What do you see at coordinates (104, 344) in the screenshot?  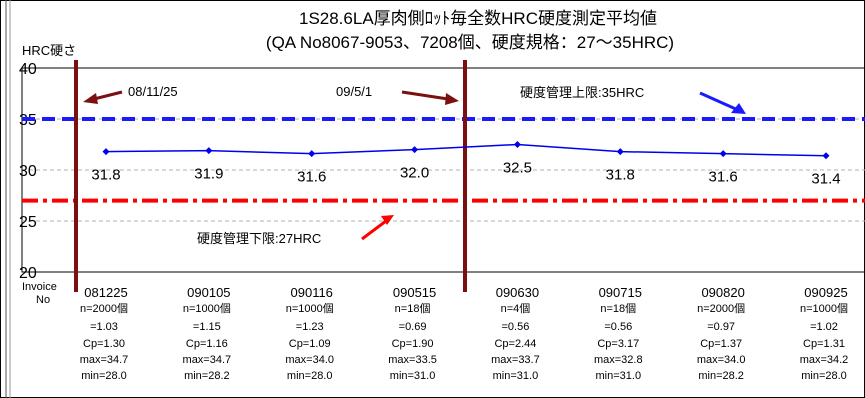 I see `stat-cp: Cp=1.30` at bounding box center [104, 344].